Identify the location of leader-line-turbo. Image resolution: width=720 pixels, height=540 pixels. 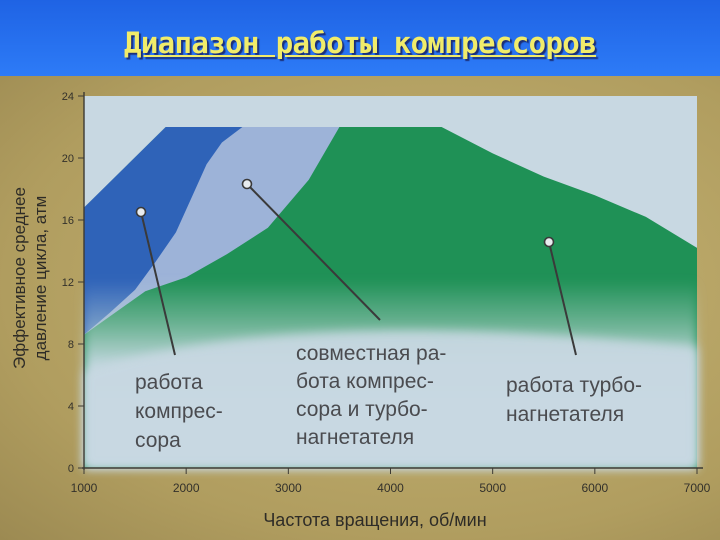
(562, 298).